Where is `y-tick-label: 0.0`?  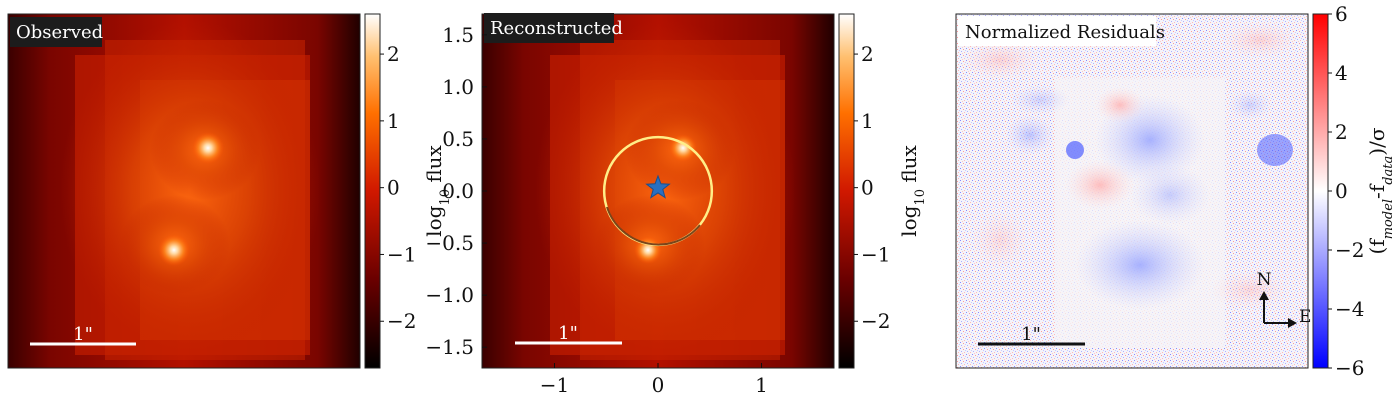 y-tick-label: 0.0 is located at coordinates (458, 191).